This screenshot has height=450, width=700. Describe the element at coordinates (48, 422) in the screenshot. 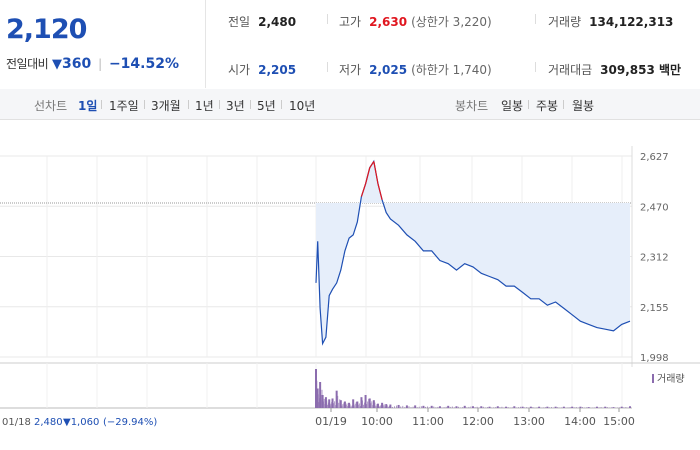

I see `prev-day-close: 2,480` at that location.